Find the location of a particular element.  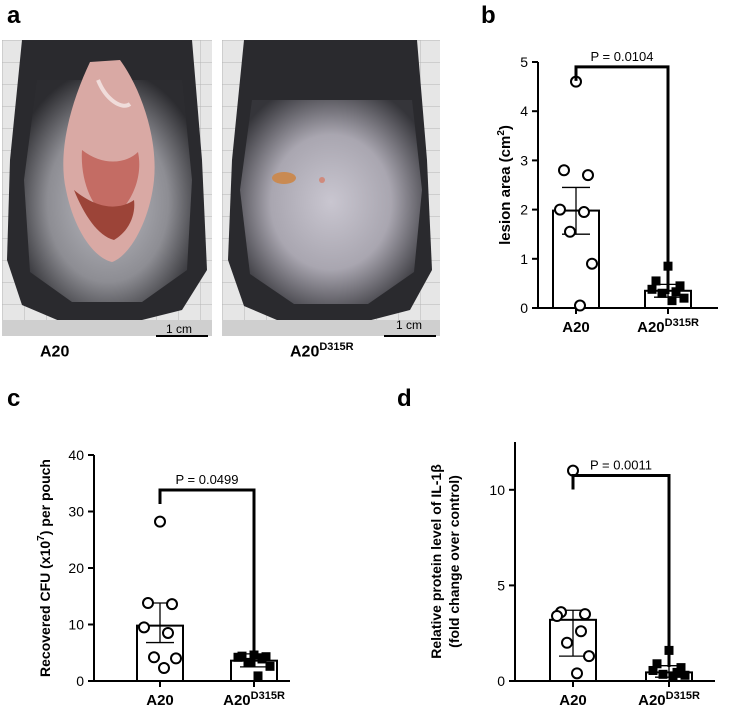

chart-b-ylabel-end: ) is located at coordinates (505, 127).